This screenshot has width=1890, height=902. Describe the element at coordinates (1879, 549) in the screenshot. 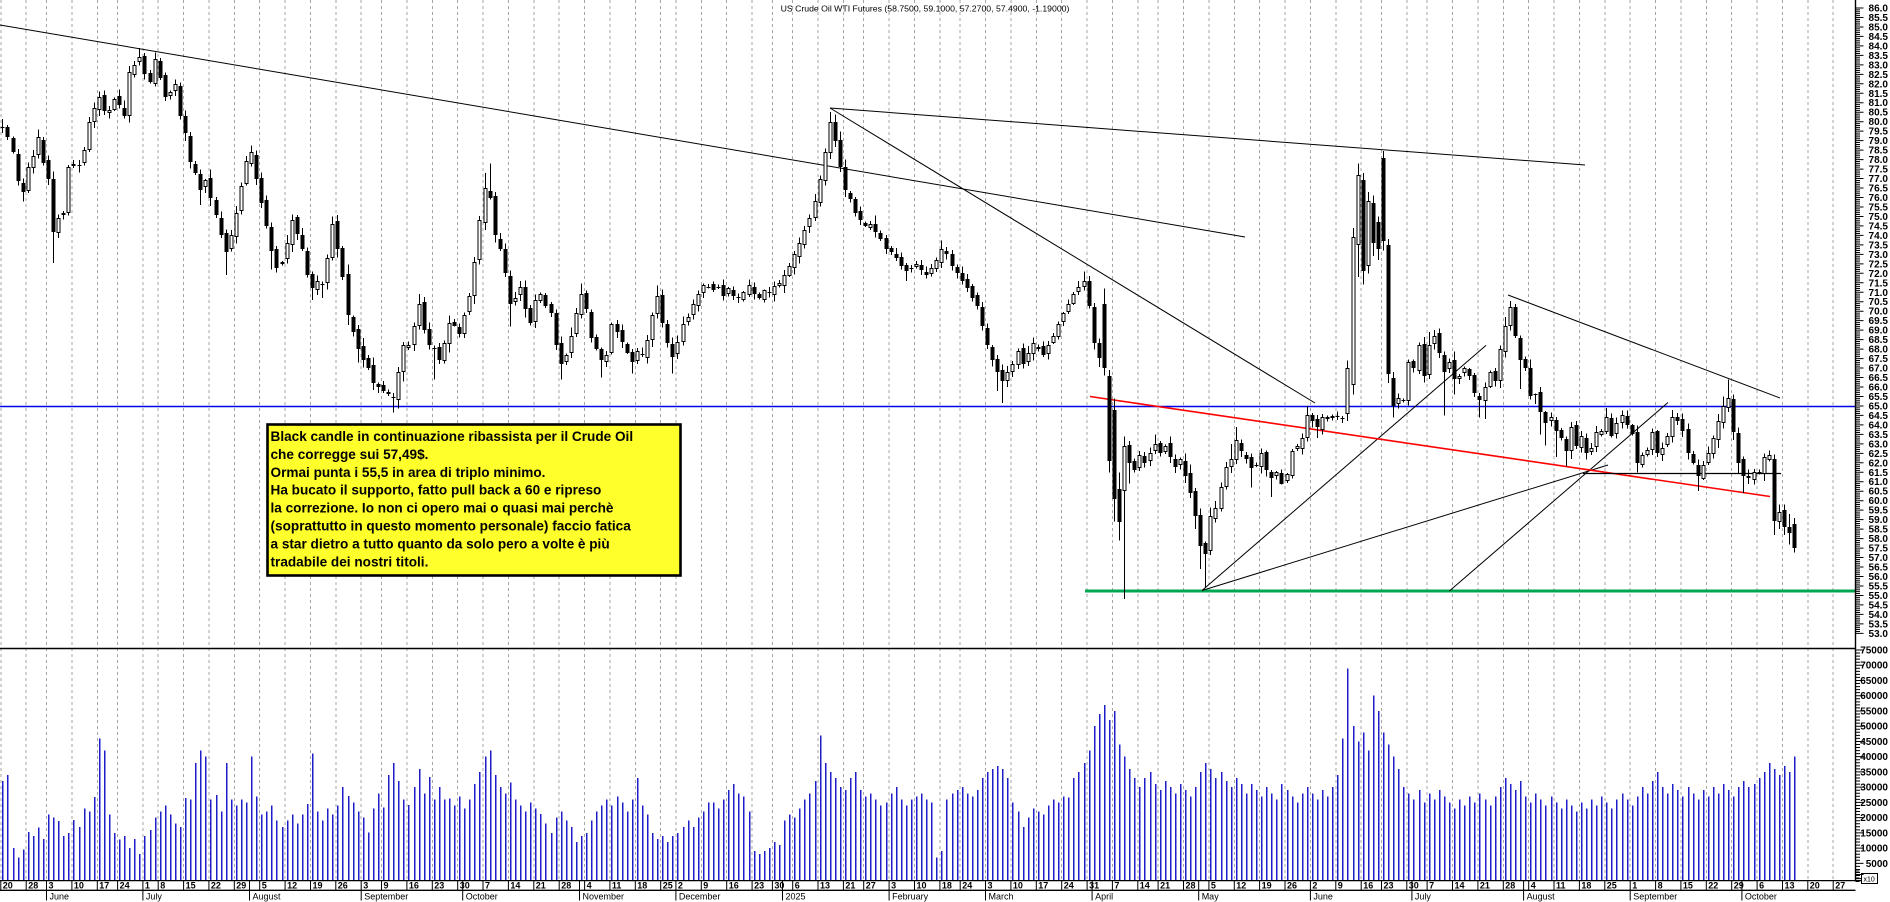

I see `svg-text: 57.5` at that location.